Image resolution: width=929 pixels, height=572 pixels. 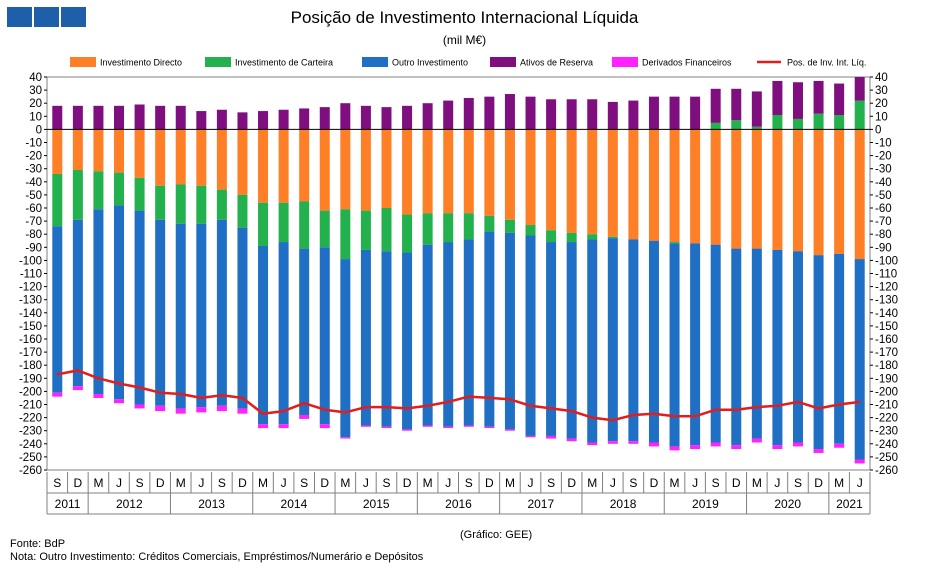 I want to click on y-tick-label-left: -150, so click(x=30, y=327).